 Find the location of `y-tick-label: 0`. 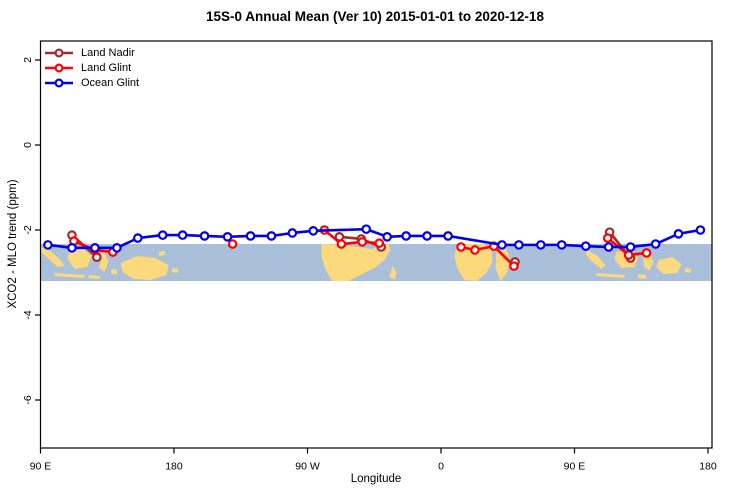

y-tick-label: 0 is located at coordinates (28, 145).